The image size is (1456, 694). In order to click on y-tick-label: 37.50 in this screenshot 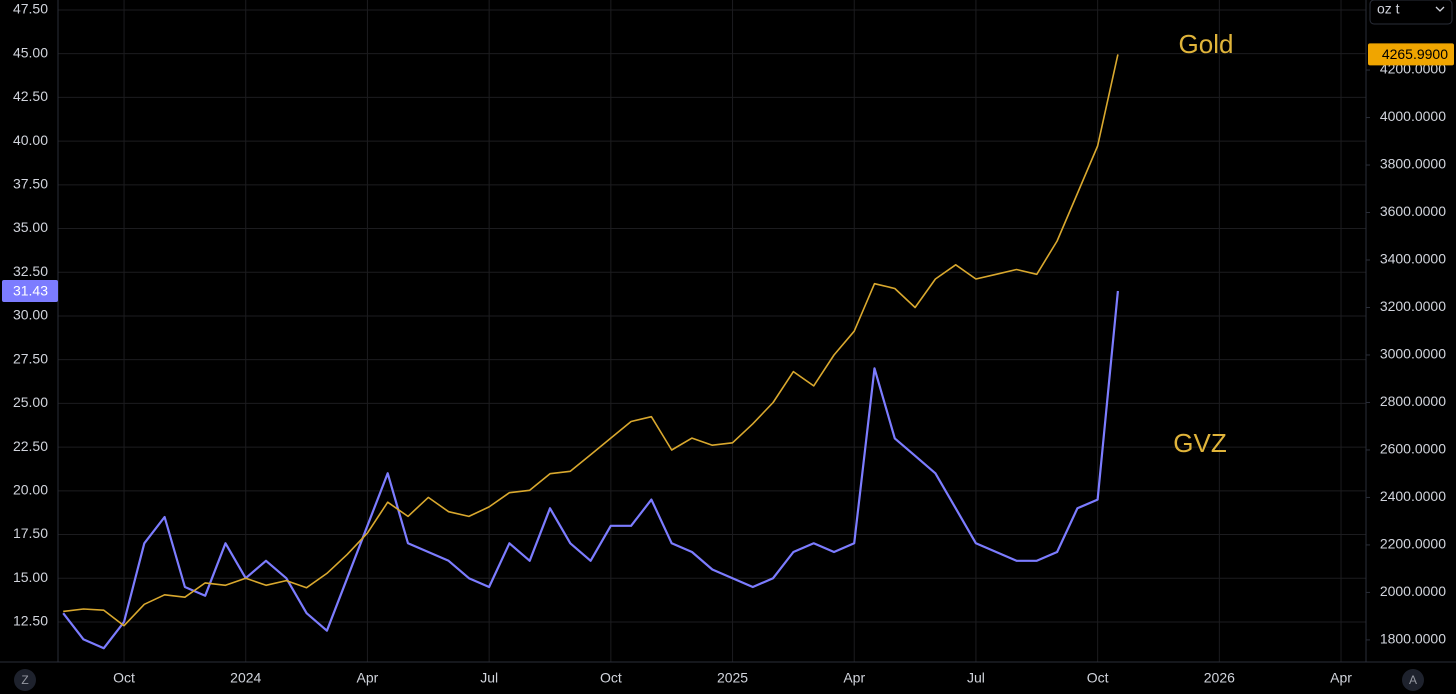, I will do `click(30, 184)`.